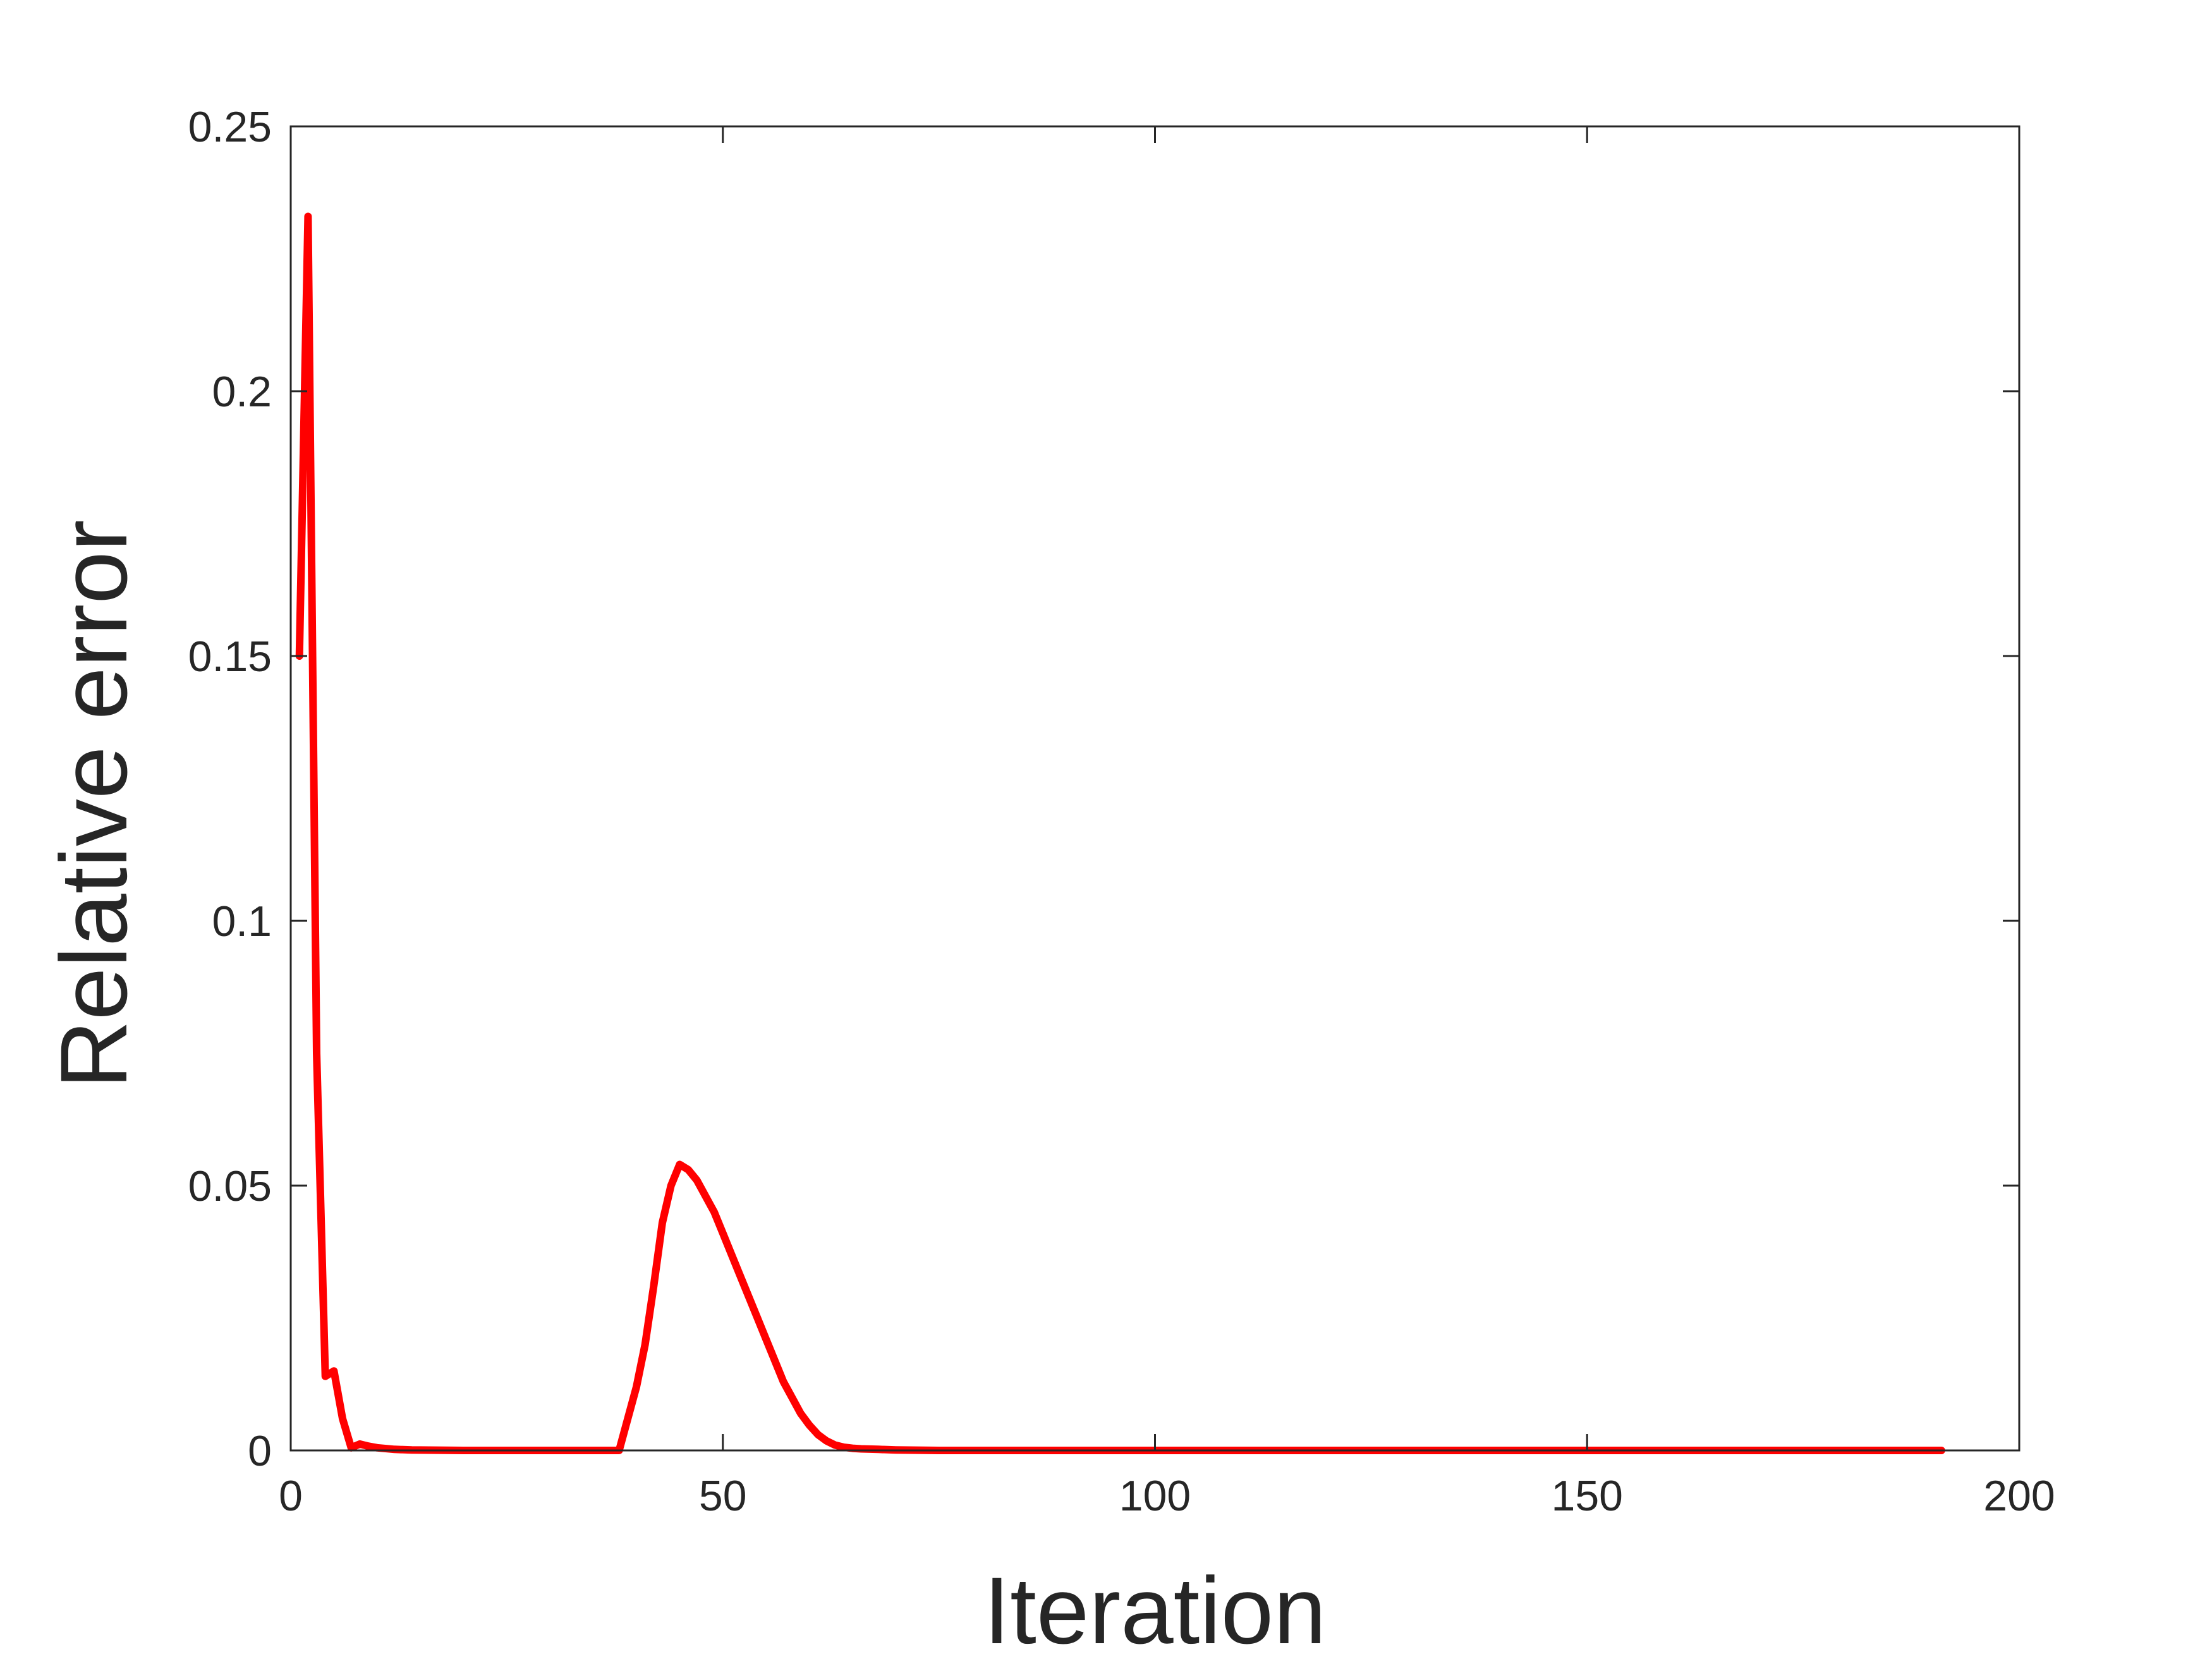  I want to click on x-tick-label: 100, so click(1155, 1496).